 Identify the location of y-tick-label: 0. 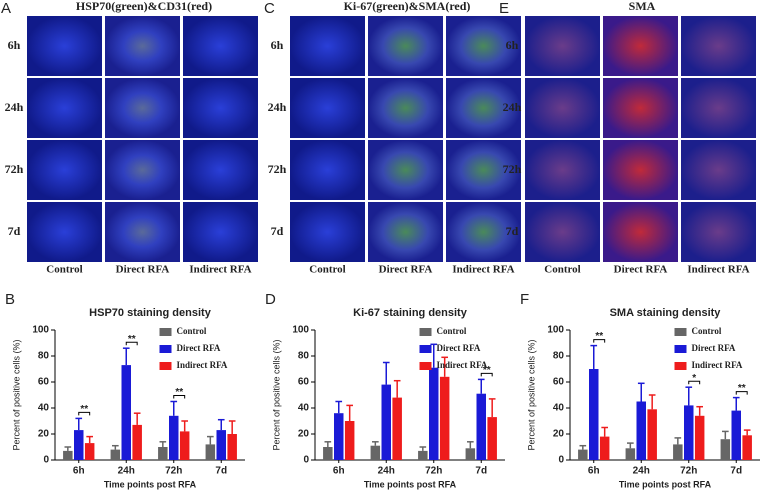
(306, 460).